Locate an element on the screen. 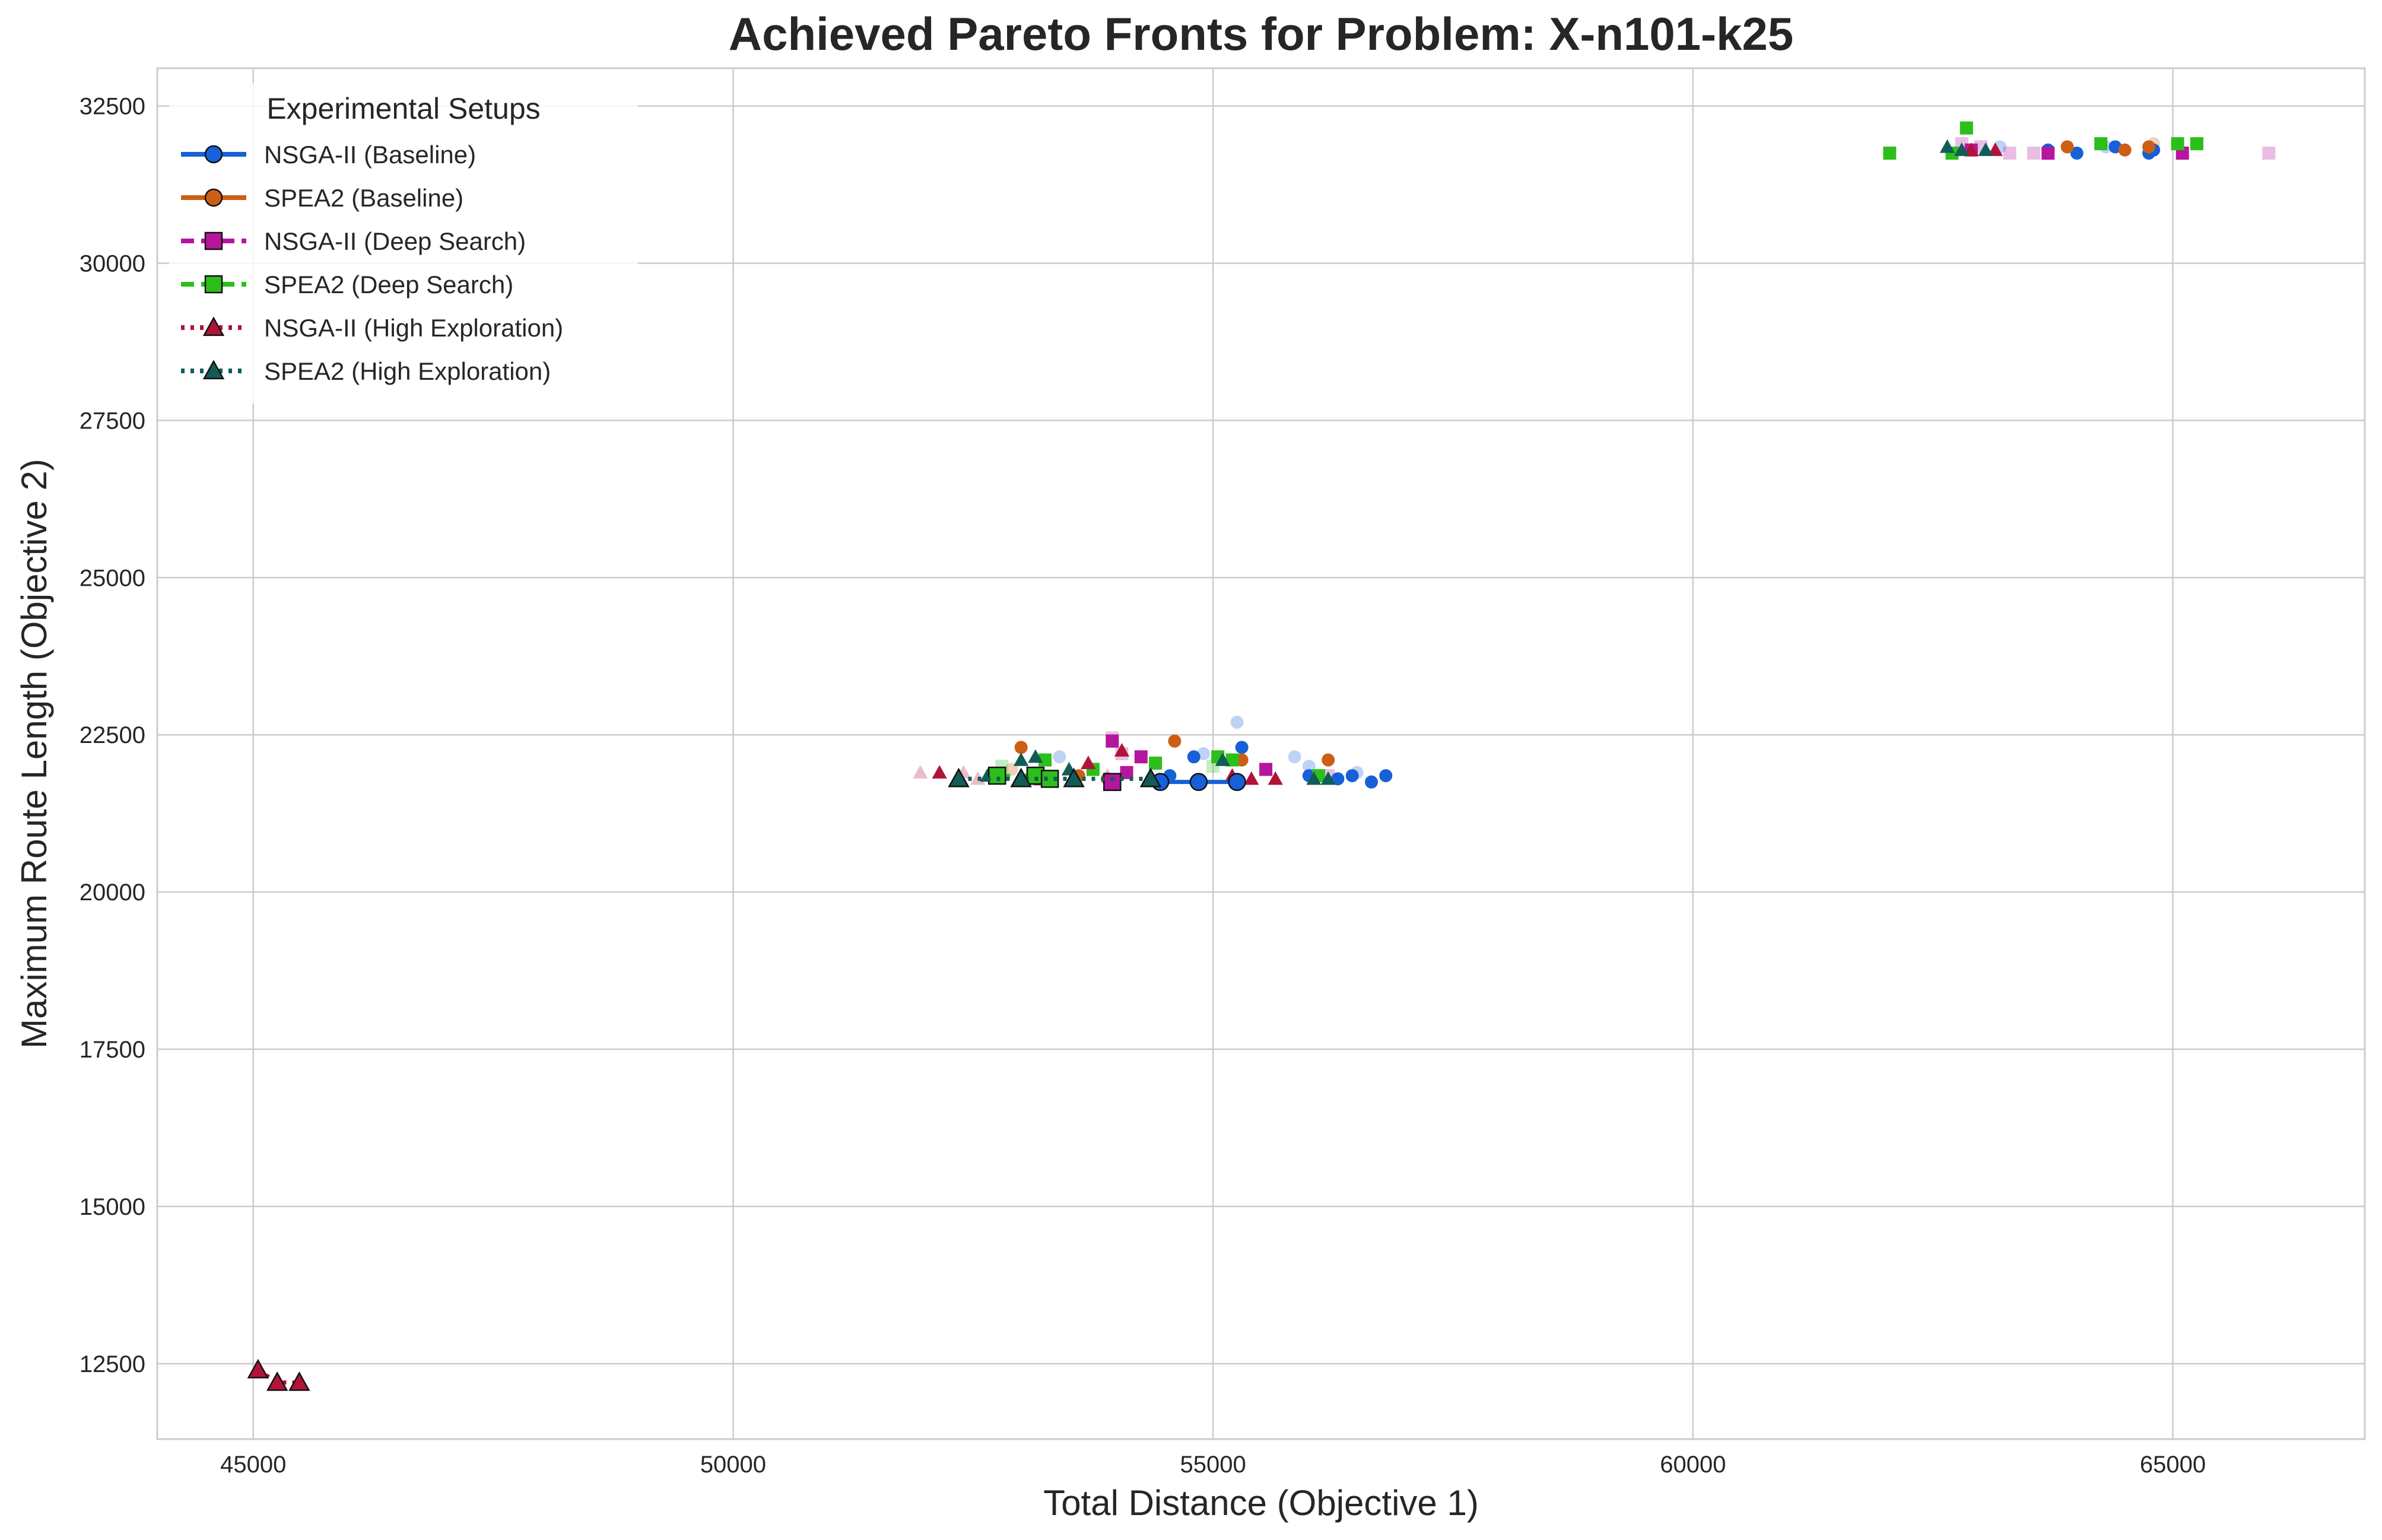 This screenshot has height=1540, width=2382. legend-label: SPEA2 (High Exploration) is located at coordinates (407, 371).